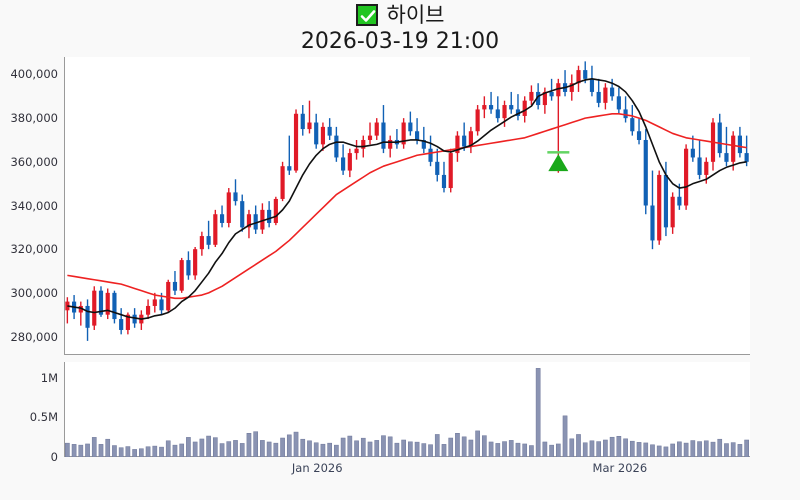 The width and height of the screenshot is (800, 500). What do you see at coordinates (366, 15) in the screenshot?
I see `check-icon` at bounding box center [366, 15].